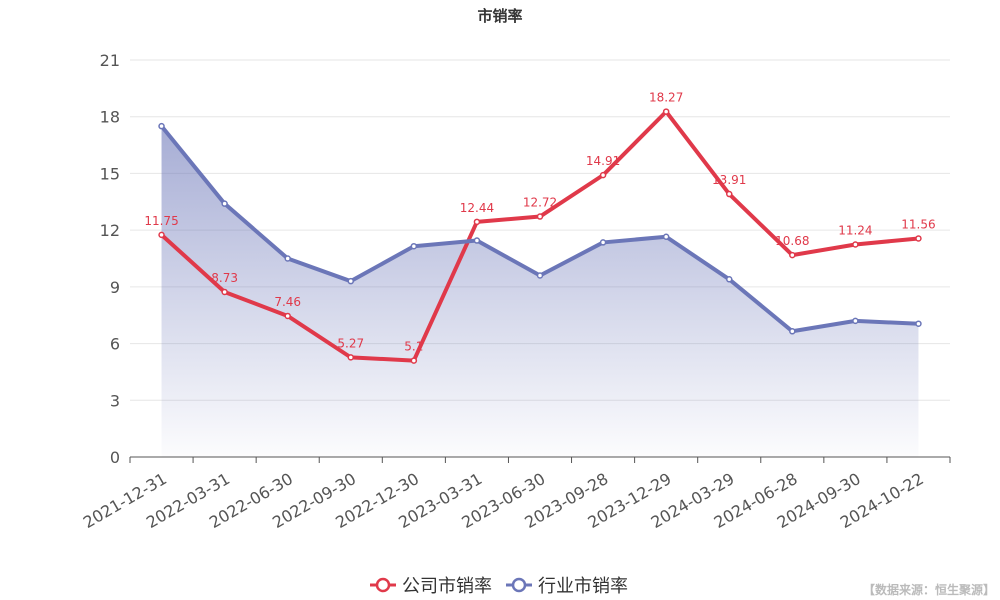 The height and width of the screenshot is (600, 1000). What do you see at coordinates (499, 586) in the screenshot?
I see `legend: 公司市销率 行业市销率` at bounding box center [499, 586].